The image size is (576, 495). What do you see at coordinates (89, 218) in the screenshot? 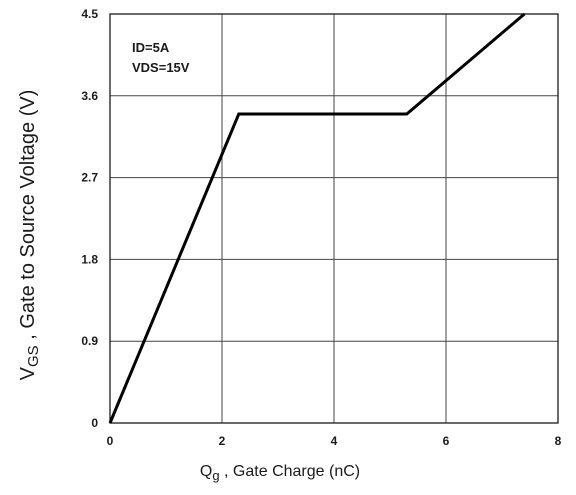
I see `y-tick-labels: 0 0.9 1.8 2.7 3.6 4.5` at bounding box center [89, 218].